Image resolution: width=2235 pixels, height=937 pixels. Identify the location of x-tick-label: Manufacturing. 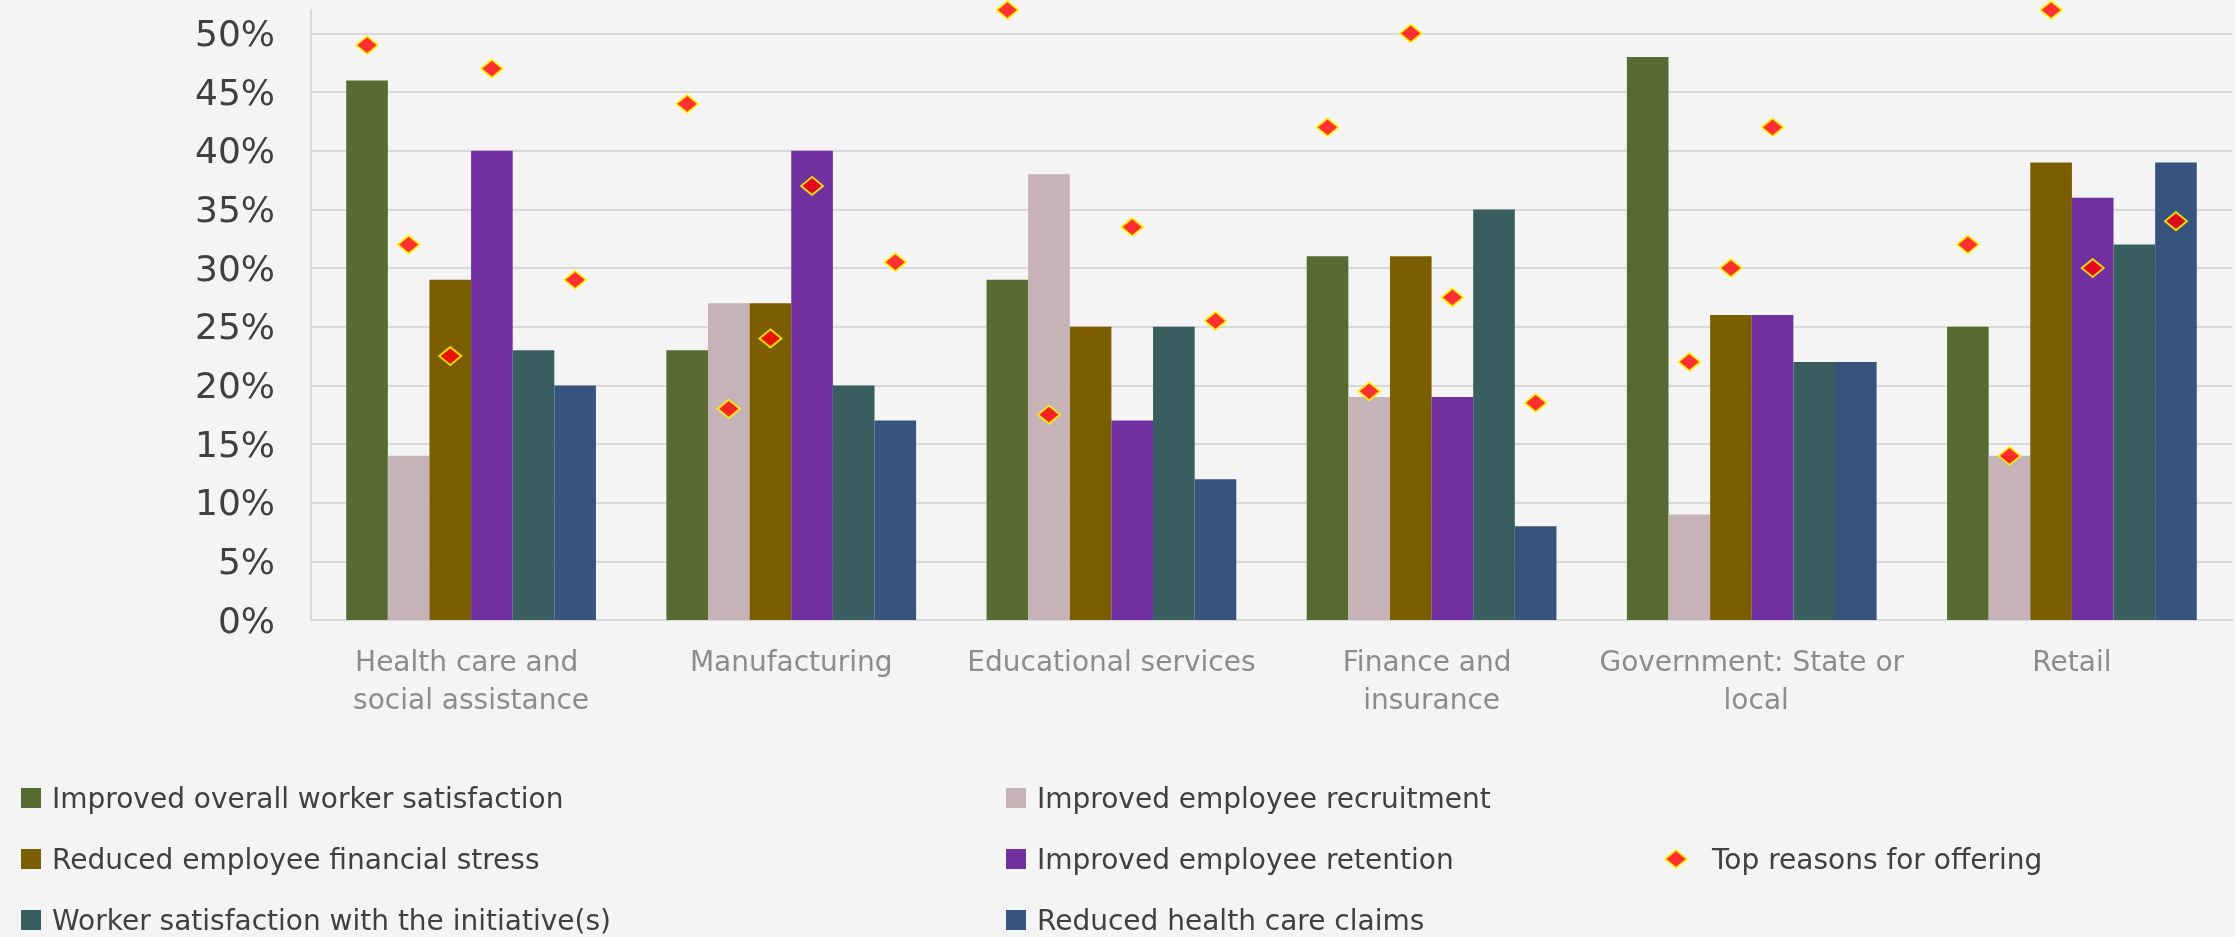
(791, 661).